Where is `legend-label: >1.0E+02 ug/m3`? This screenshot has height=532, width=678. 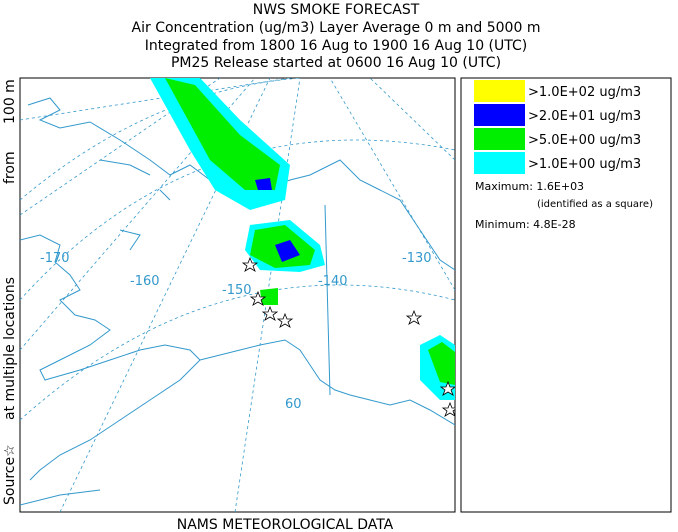 legend-label: >1.0E+02 ug/m3 is located at coordinates (584, 92).